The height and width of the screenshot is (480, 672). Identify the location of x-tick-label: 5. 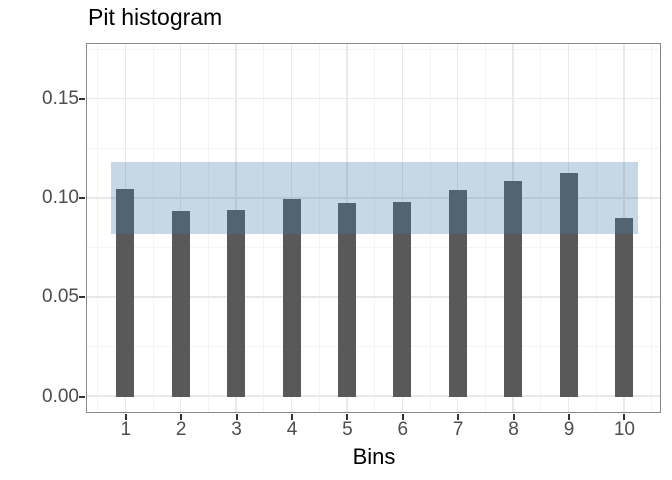
(347, 429).